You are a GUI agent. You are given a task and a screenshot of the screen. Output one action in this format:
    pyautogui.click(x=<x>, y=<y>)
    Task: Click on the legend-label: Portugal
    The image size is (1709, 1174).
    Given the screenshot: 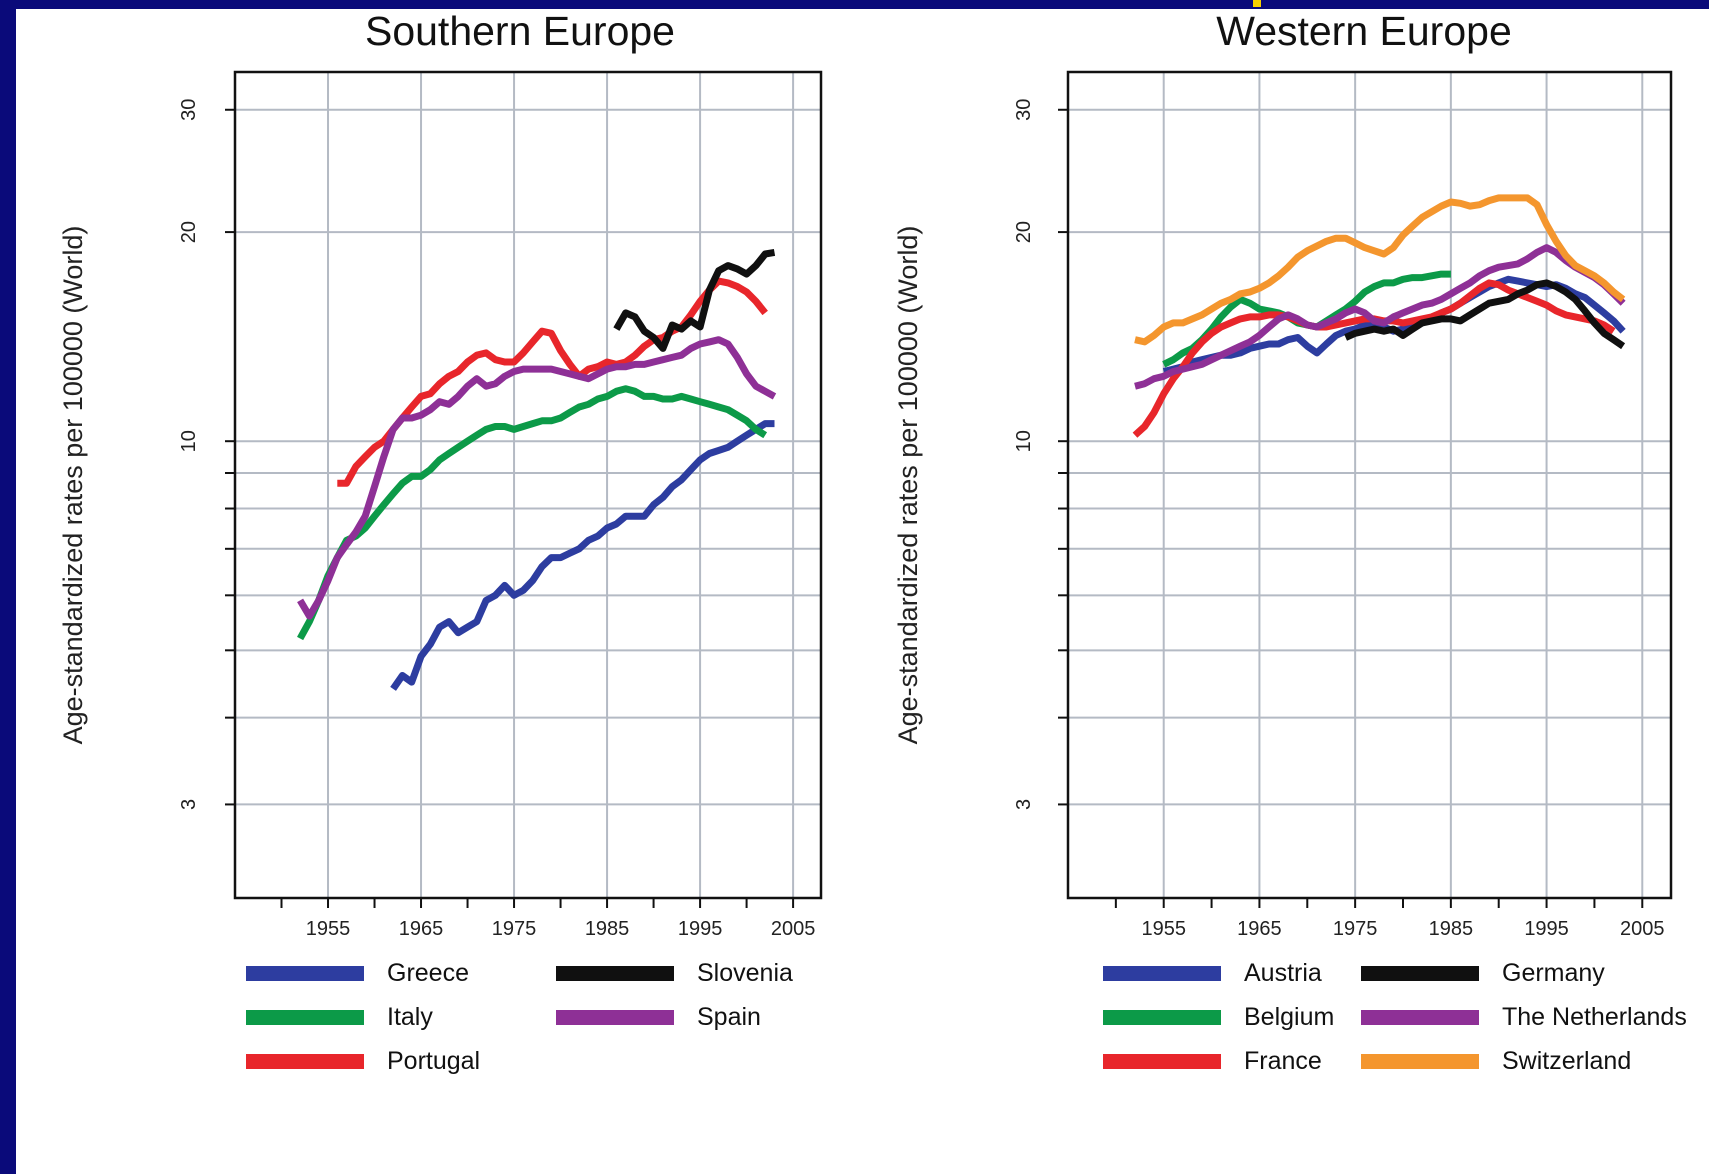 What is the action you would take?
    pyautogui.click(x=434, y=1061)
    